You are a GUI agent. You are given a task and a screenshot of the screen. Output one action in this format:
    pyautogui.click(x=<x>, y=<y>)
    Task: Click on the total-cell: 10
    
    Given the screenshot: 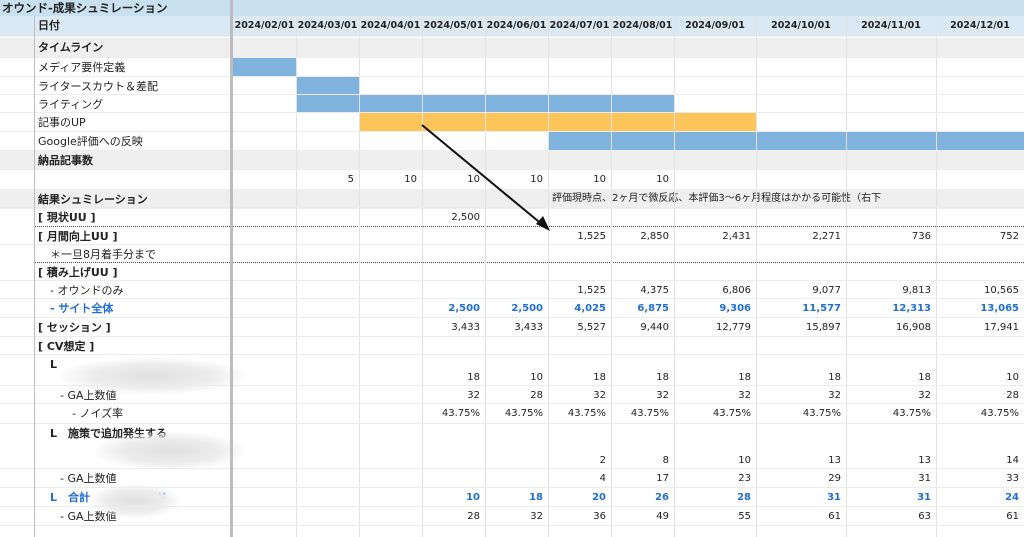 What is the action you would take?
    pyautogui.click(x=473, y=497)
    